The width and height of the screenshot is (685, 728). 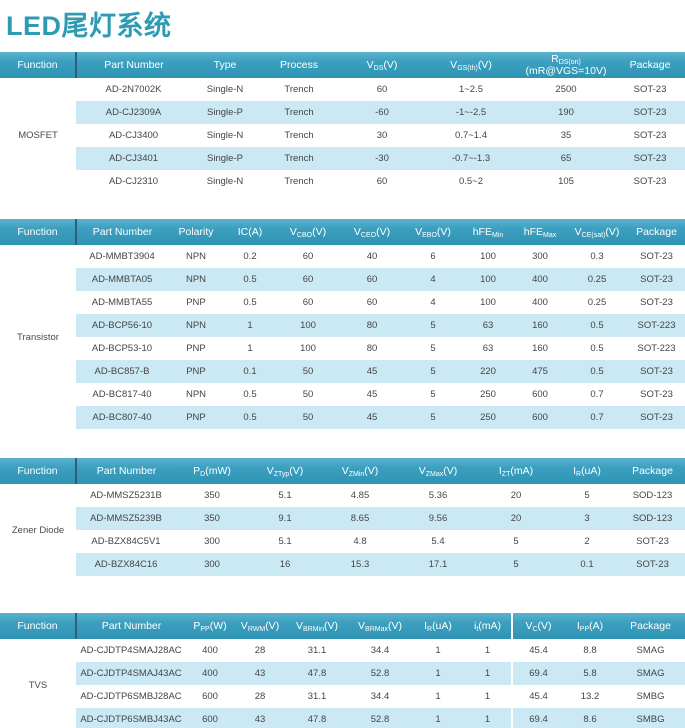 What do you see at coordinates (488, 349) in the screenshot?
I see `value-cell: 63` at bounding box center [488, 349].